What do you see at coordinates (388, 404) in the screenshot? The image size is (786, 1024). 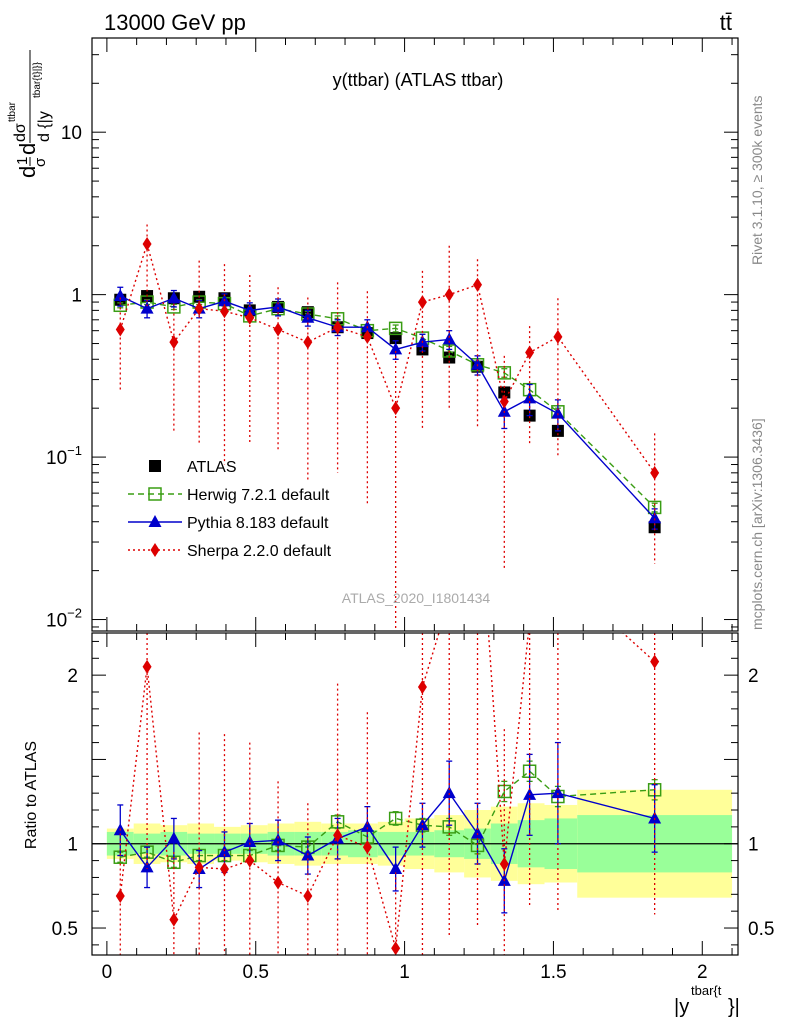 I see `main-herwig-line` at bounding box center [388, 404].